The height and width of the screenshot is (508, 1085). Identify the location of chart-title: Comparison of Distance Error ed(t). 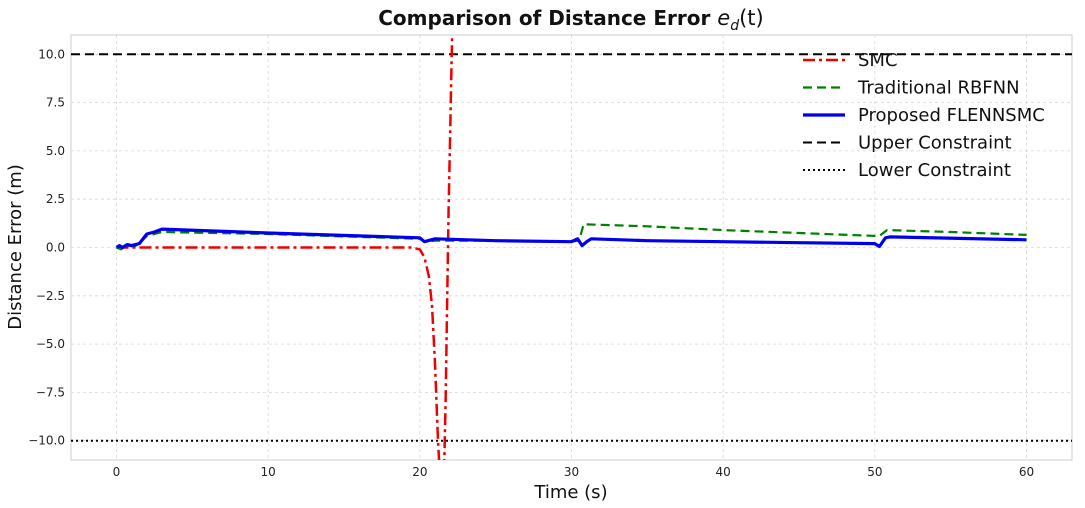
(570, 20).